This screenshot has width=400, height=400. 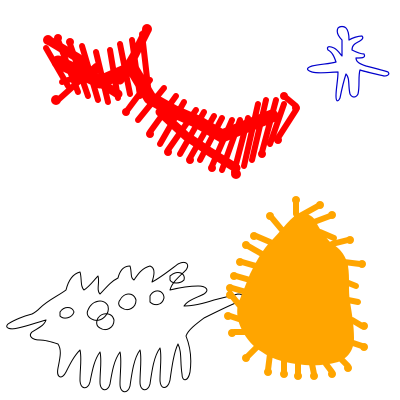 What do you see at coordinates (348, 63) in the screenshot?
I see `blue-outline-star-blob` at bounding box center [348, 63].